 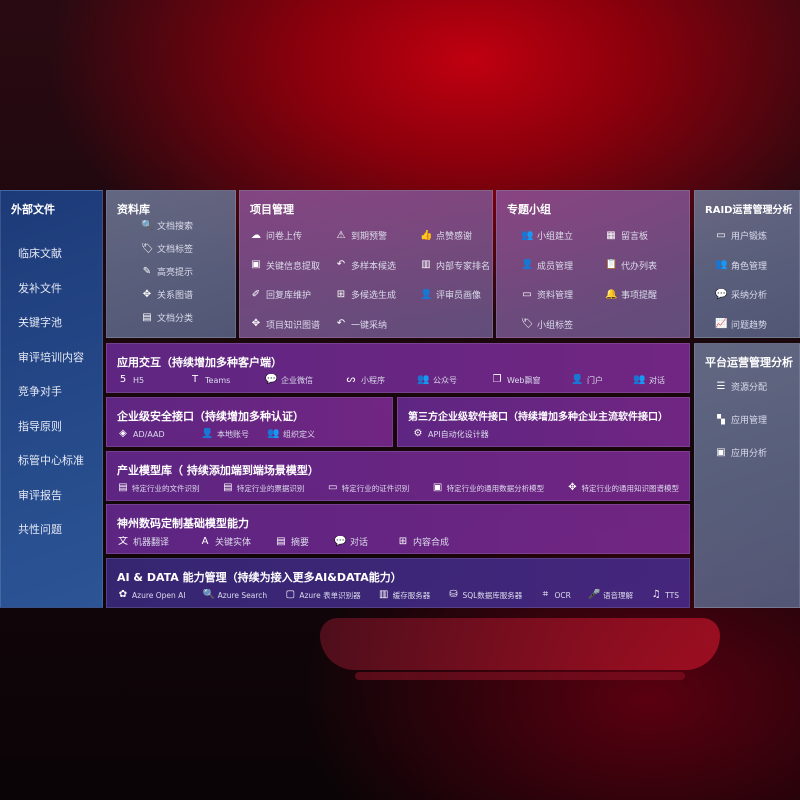 What do you see at coordinates (273, 433) in the screenshot?
I see `org-icon: 👥` at bounding box center [273, 433].